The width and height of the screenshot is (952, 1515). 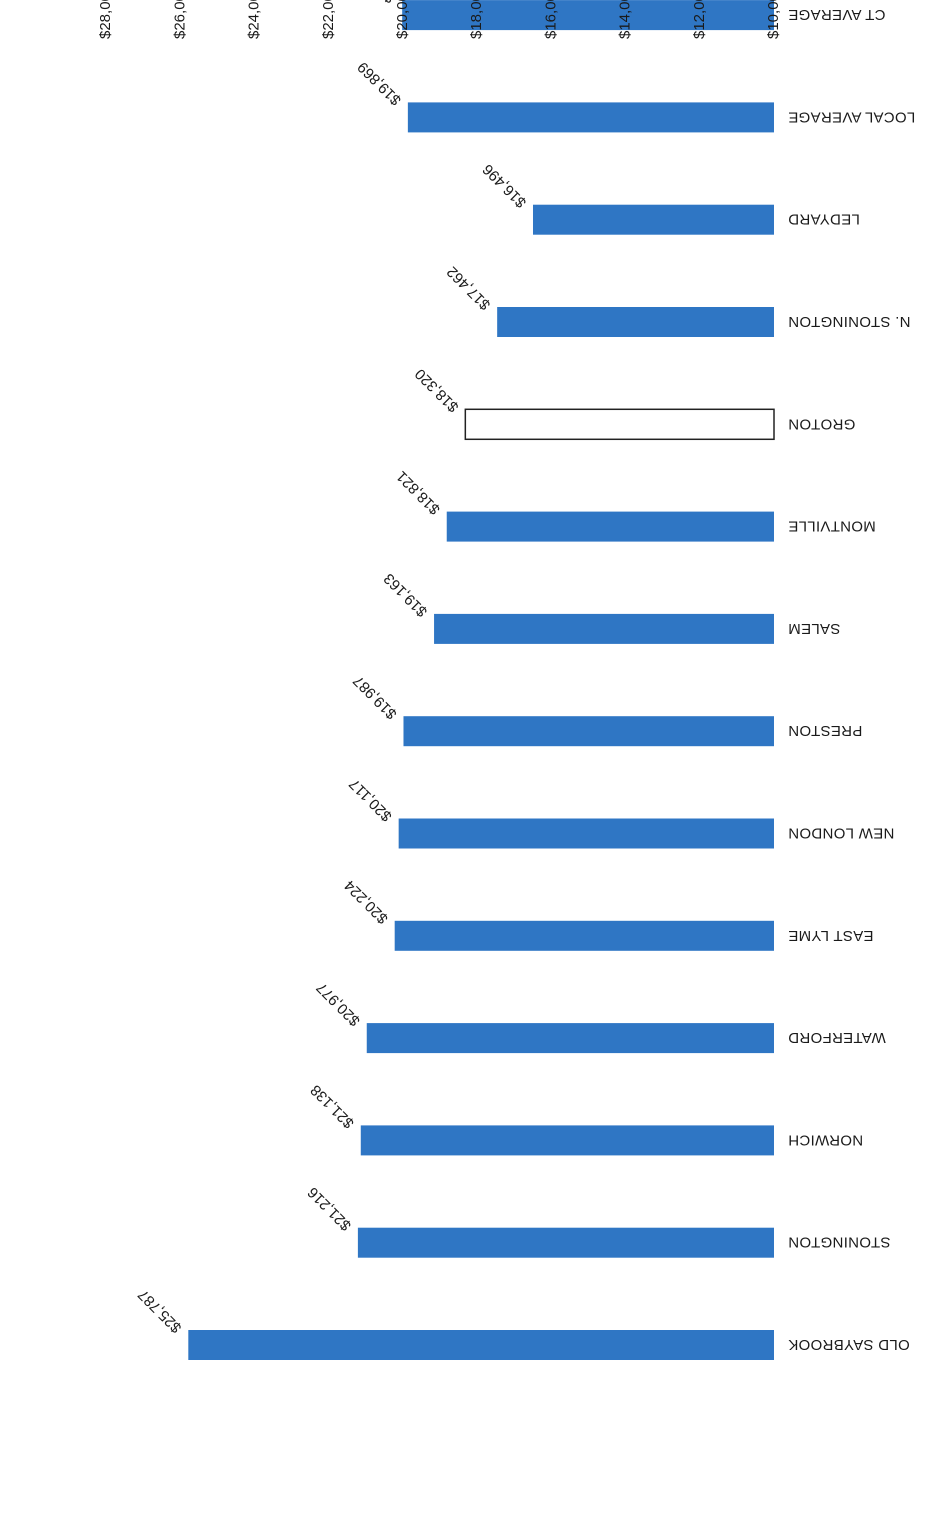 I want to click on bar-old-saybrook, so click(x=481, y=1345).